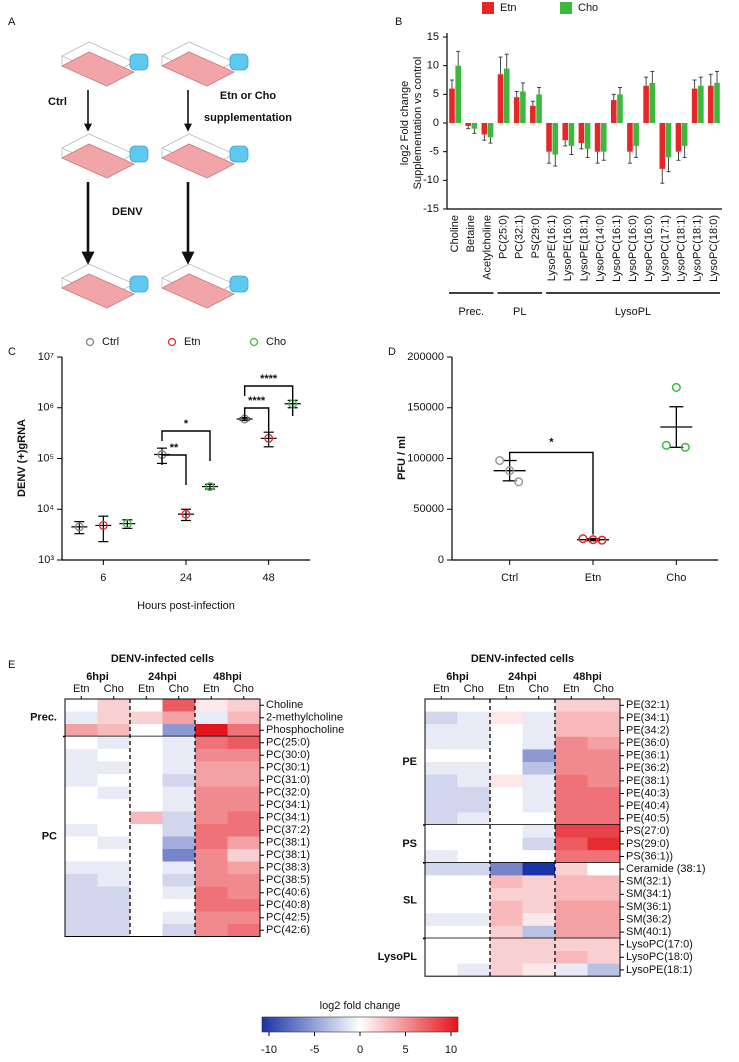 The width and height of the screenshot is (739, 1062). What do you see at coordinates (647, 819) in the screenshot?
I see `row-label: PE(40:5)` at bounding box center [647, 819].